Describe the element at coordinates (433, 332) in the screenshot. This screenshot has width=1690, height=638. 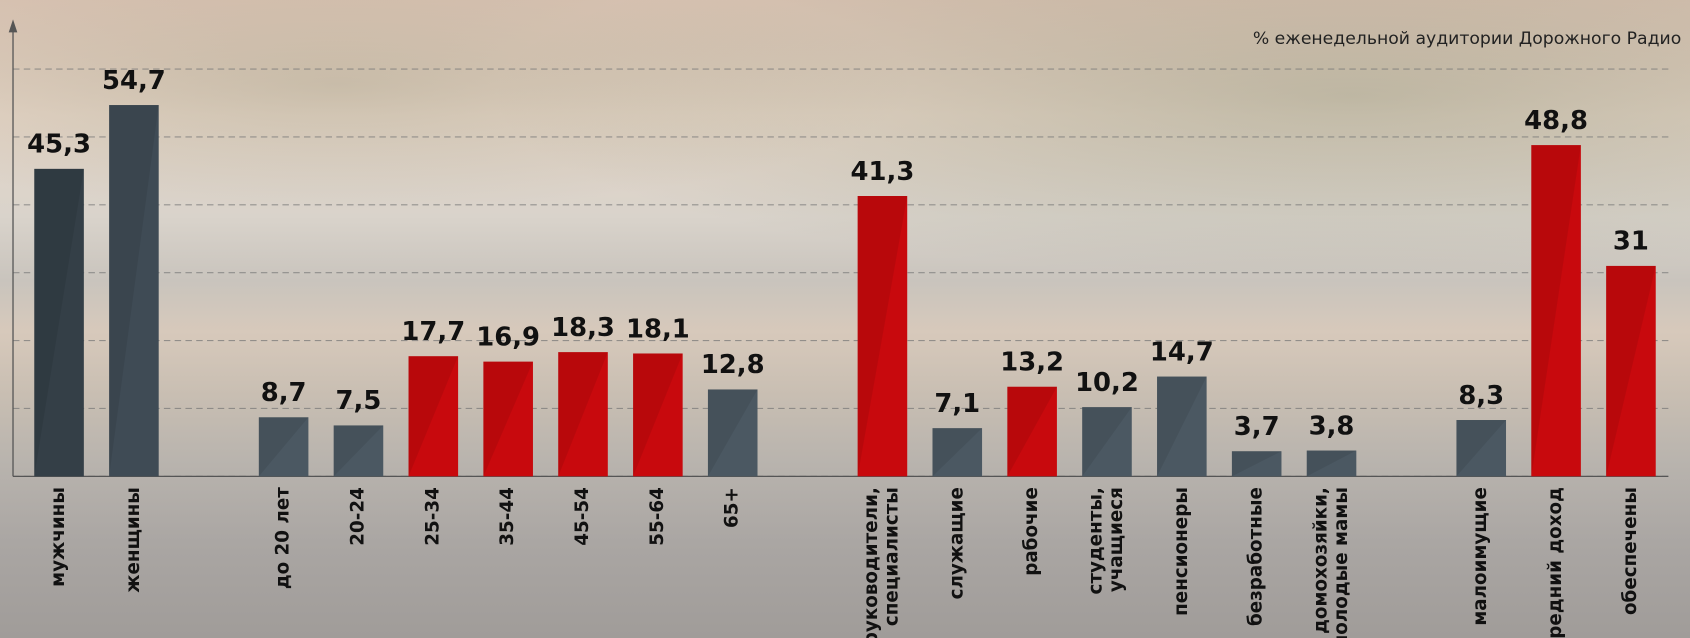
I see `value-label: 17,7` at that location.